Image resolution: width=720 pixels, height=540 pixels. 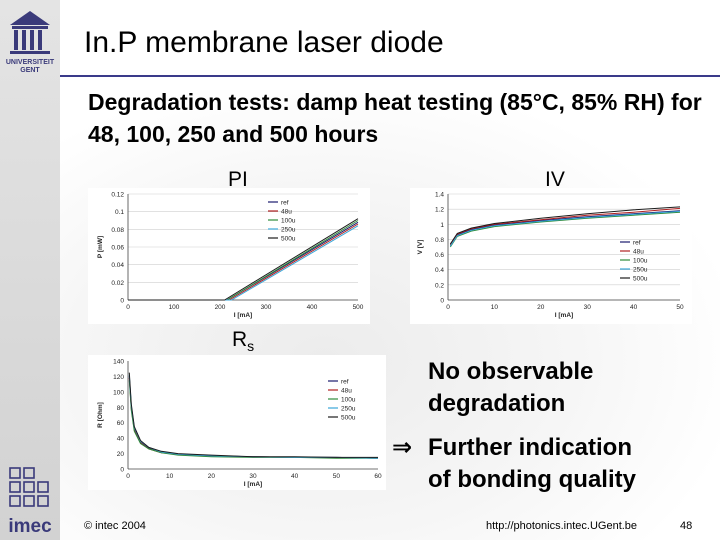 What do you see at coordinates (266, 307) in the screenshot?
I see `pi-xtick-label: 300` at bounding box center [266, 307].